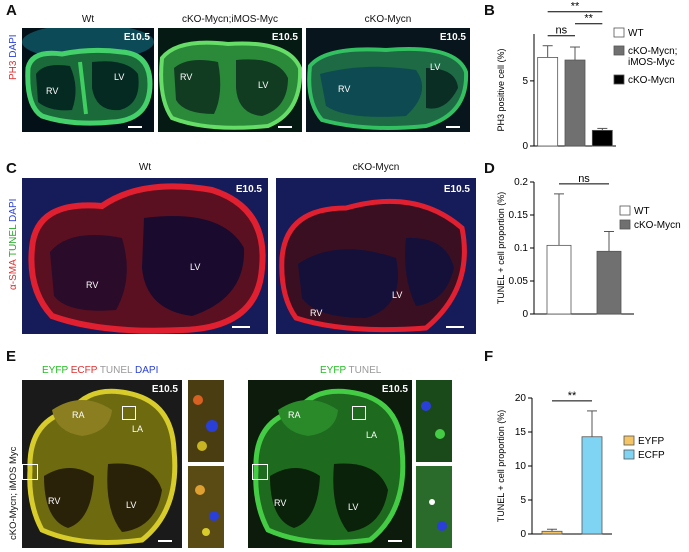  What do you see at coordinates (13, 493) in the screenshot?
I see `panel-e-side-label: cKO-Mycn; iMOS Myc` at bounding box center [13, 493].